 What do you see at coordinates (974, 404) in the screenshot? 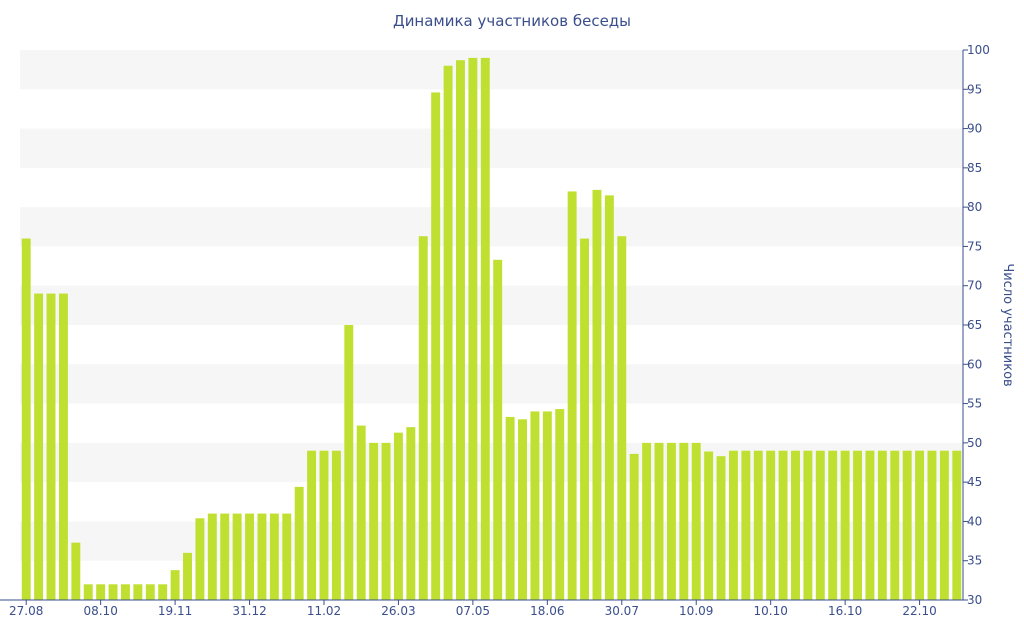
I see `y-tick-label: 55` at bounding box center [974, 404].